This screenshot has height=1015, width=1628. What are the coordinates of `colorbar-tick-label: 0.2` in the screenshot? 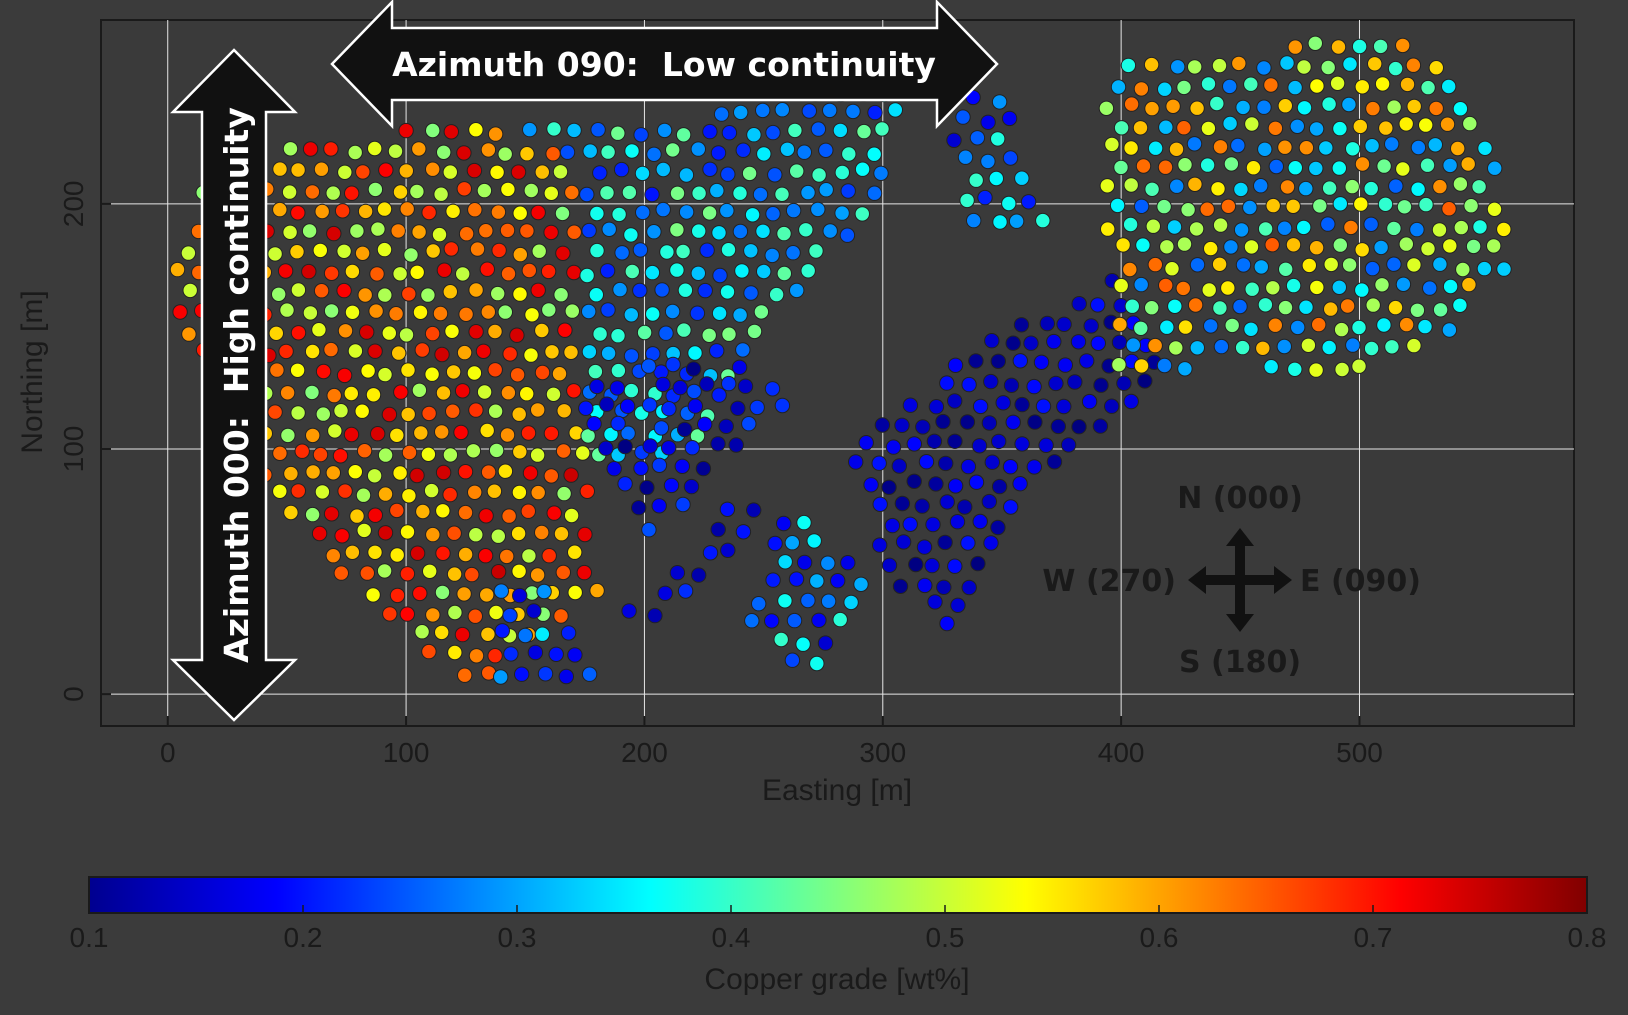 It's located at (303, 937).